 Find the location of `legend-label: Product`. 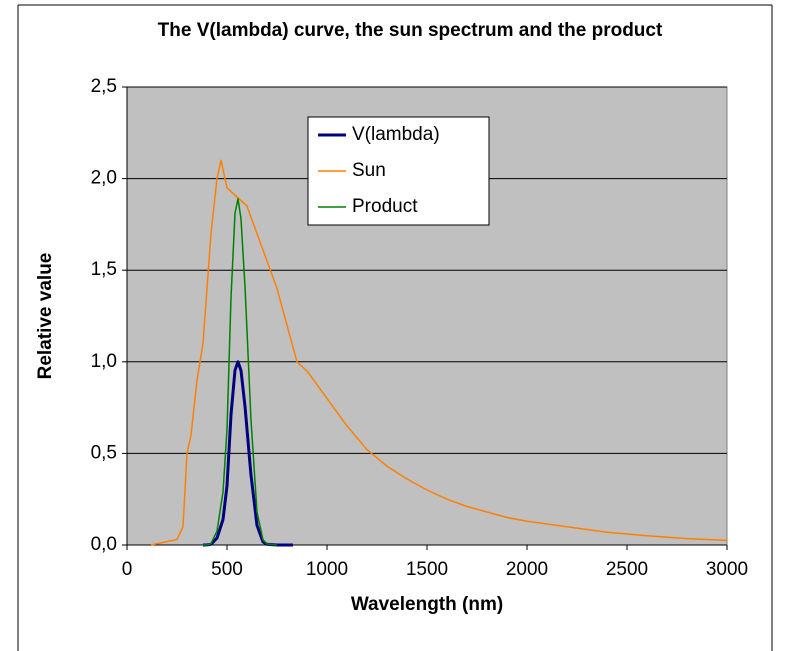

legend-label: Product is located at coordinates (385, 206).